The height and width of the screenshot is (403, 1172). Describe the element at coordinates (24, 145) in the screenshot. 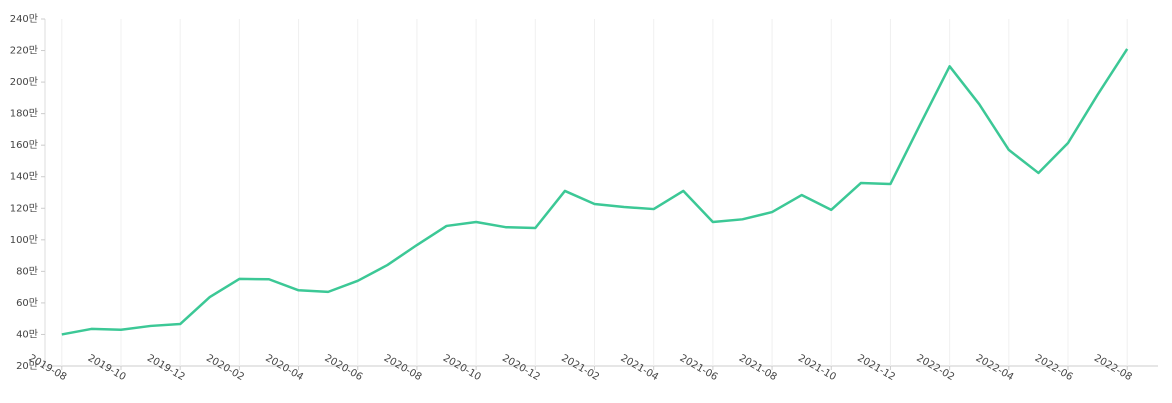

I see `y-tick-label: 160만` at that location.